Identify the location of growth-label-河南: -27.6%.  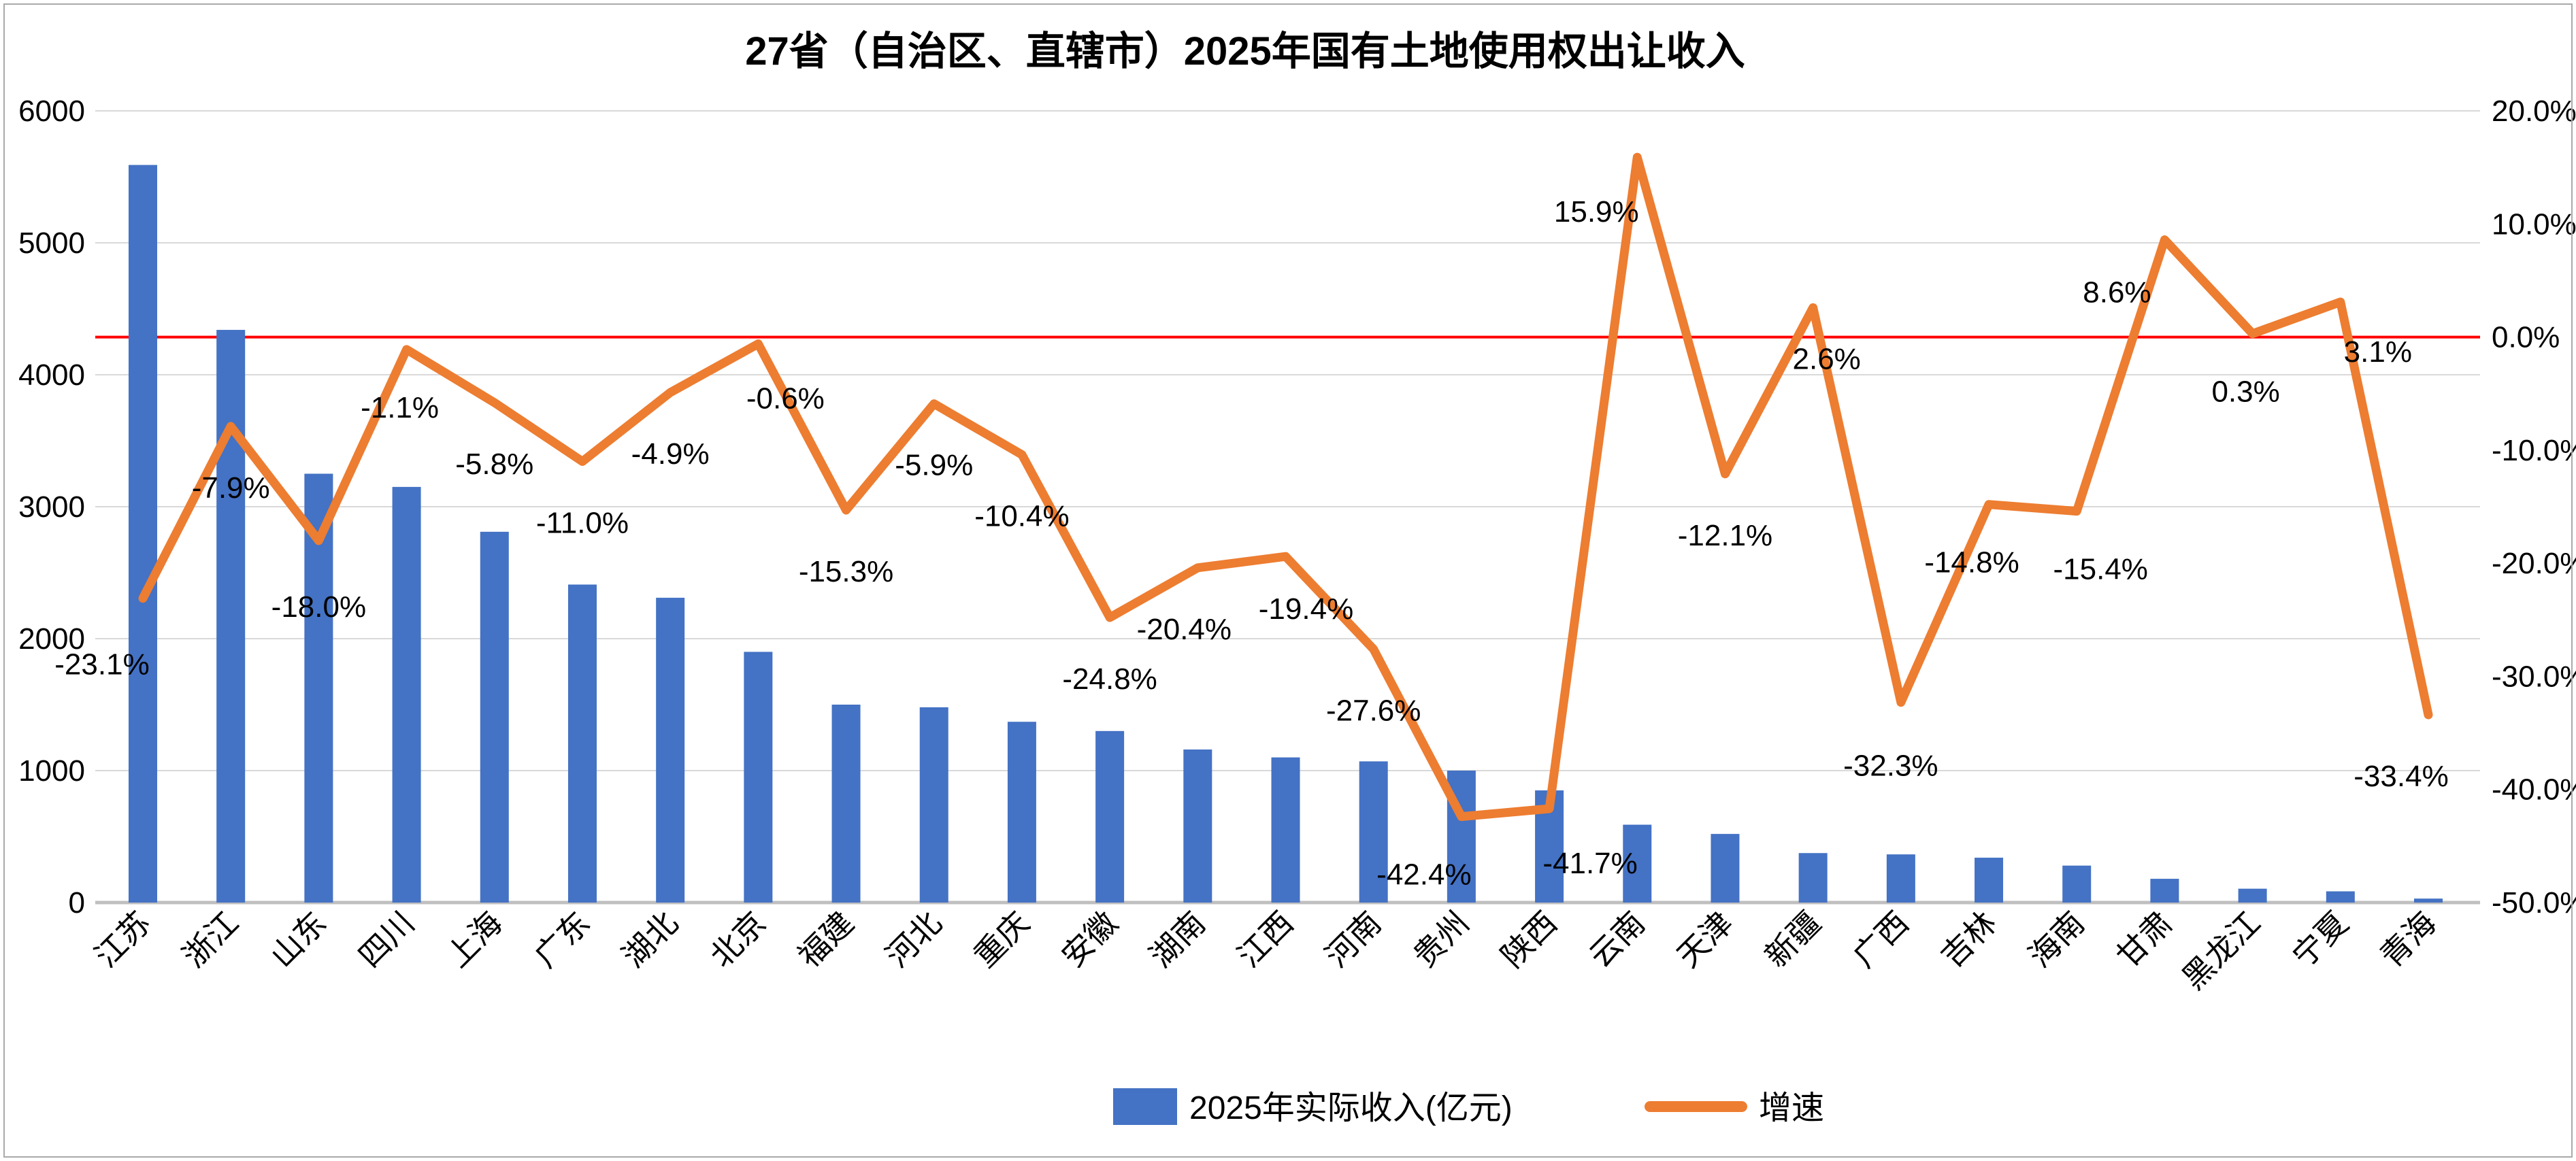
(1374, 711).